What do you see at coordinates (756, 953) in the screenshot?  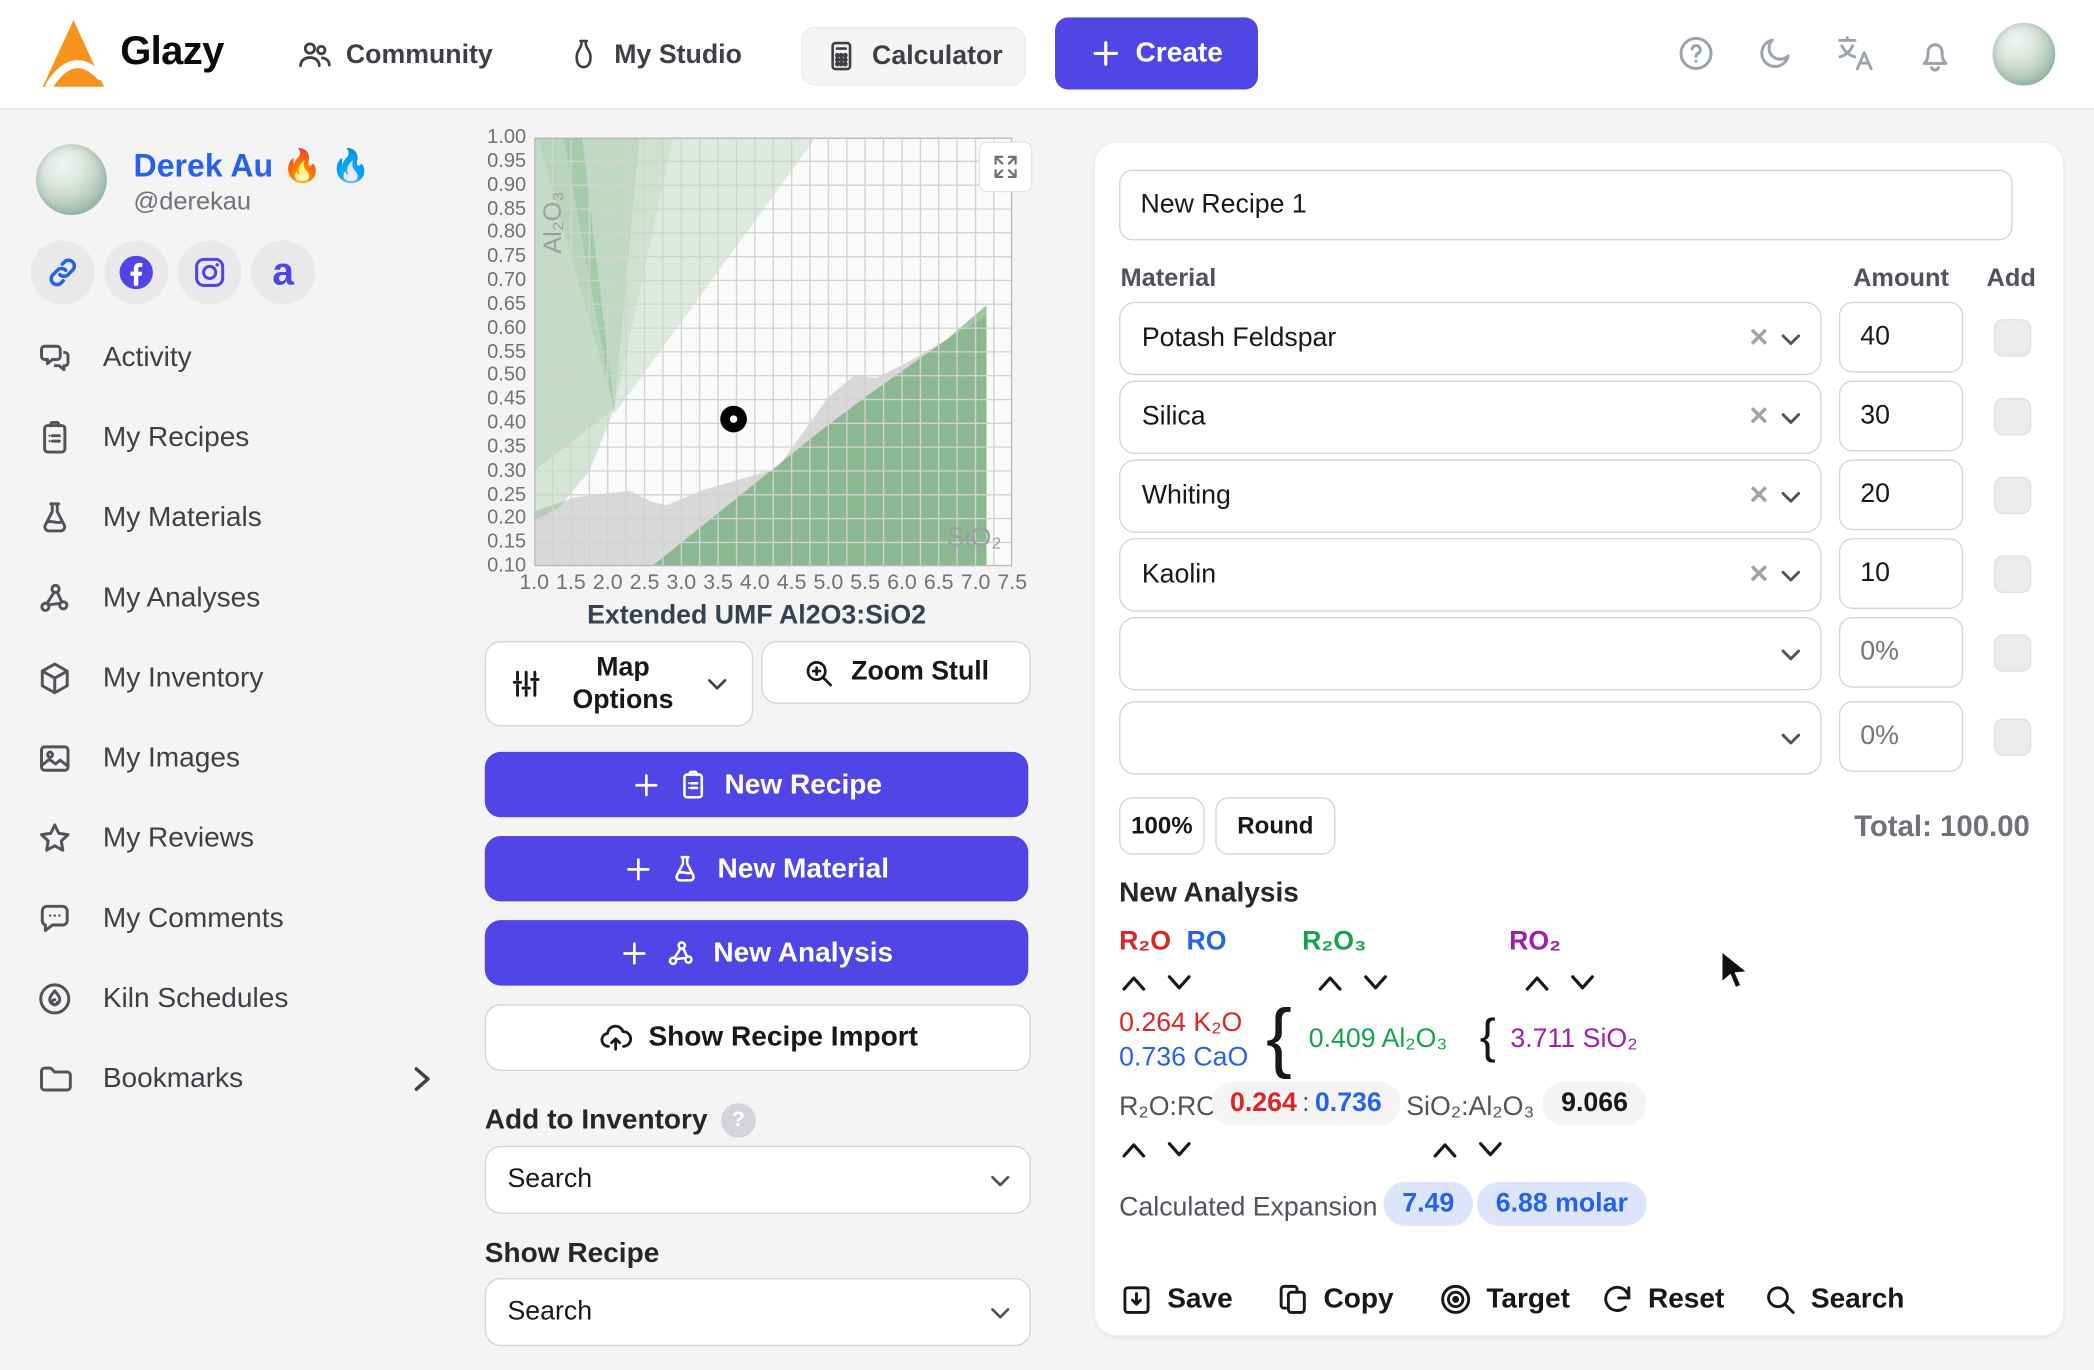 I see `new-analysis-button: New Analysis` at bounding box center [756, 953].